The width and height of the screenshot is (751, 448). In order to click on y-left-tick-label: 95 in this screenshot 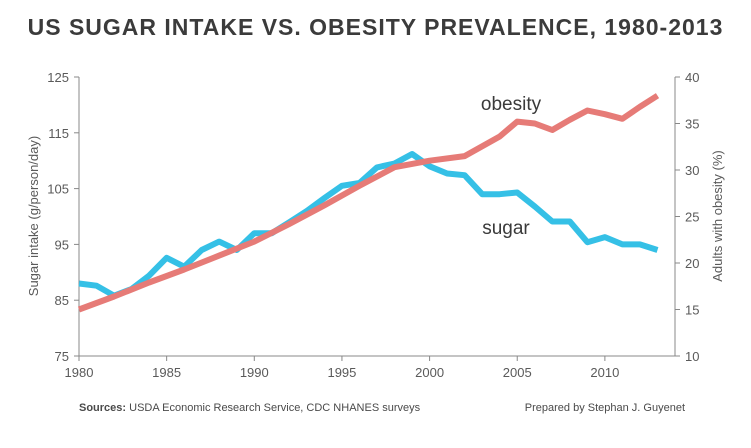, I will do `click(62, 244)`.